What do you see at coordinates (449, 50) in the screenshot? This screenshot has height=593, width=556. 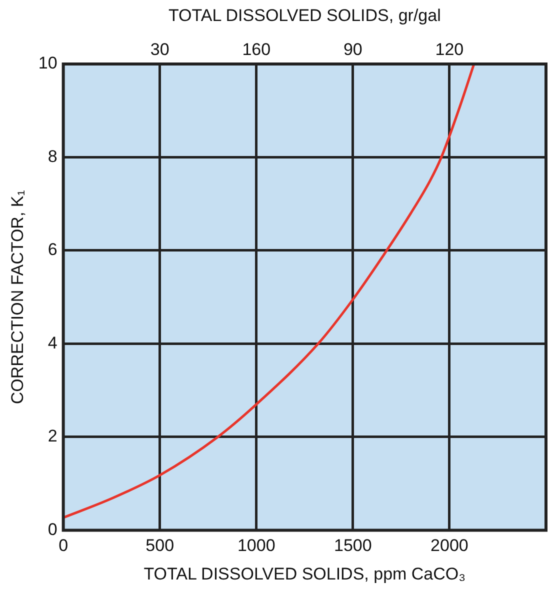 I see `text: 120` at bounding box center [449, 50].